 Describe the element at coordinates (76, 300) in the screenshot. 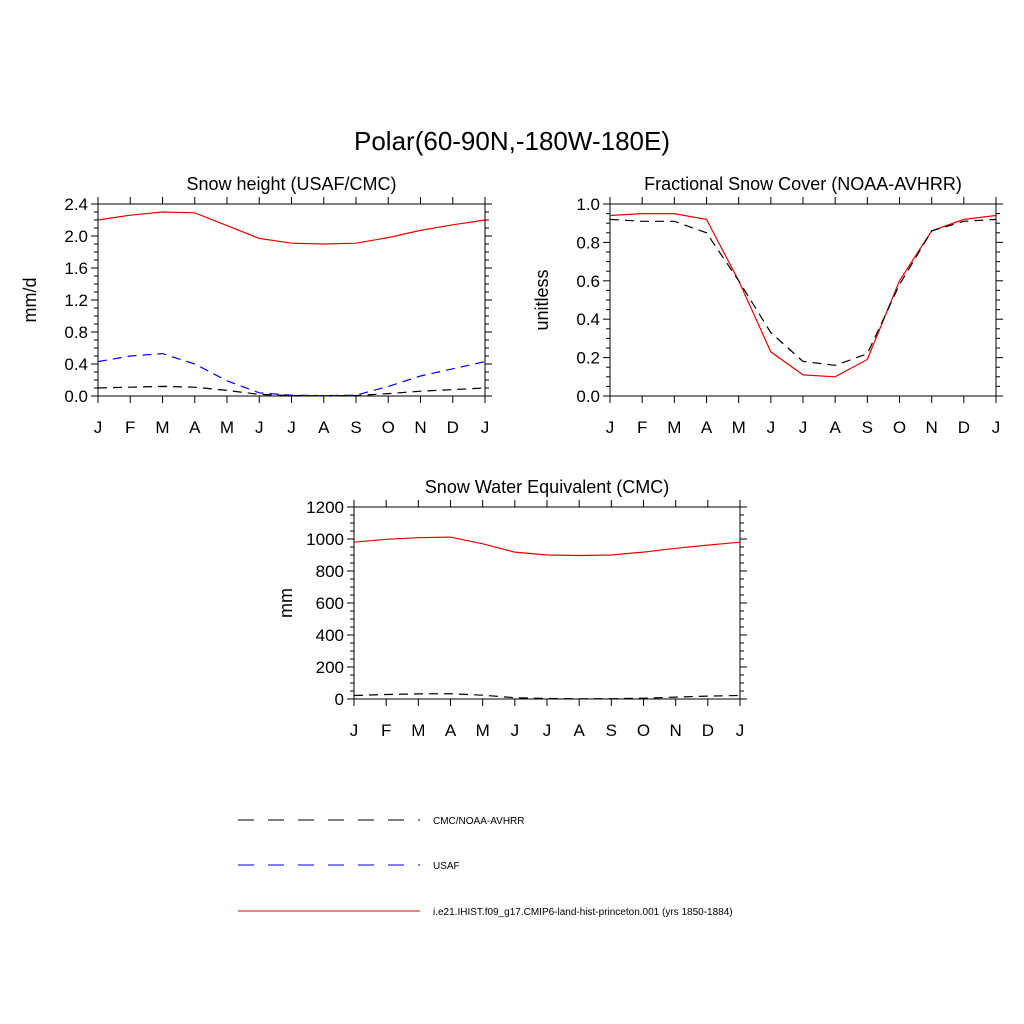

I see `y-tick-label: 1.2` at that location.